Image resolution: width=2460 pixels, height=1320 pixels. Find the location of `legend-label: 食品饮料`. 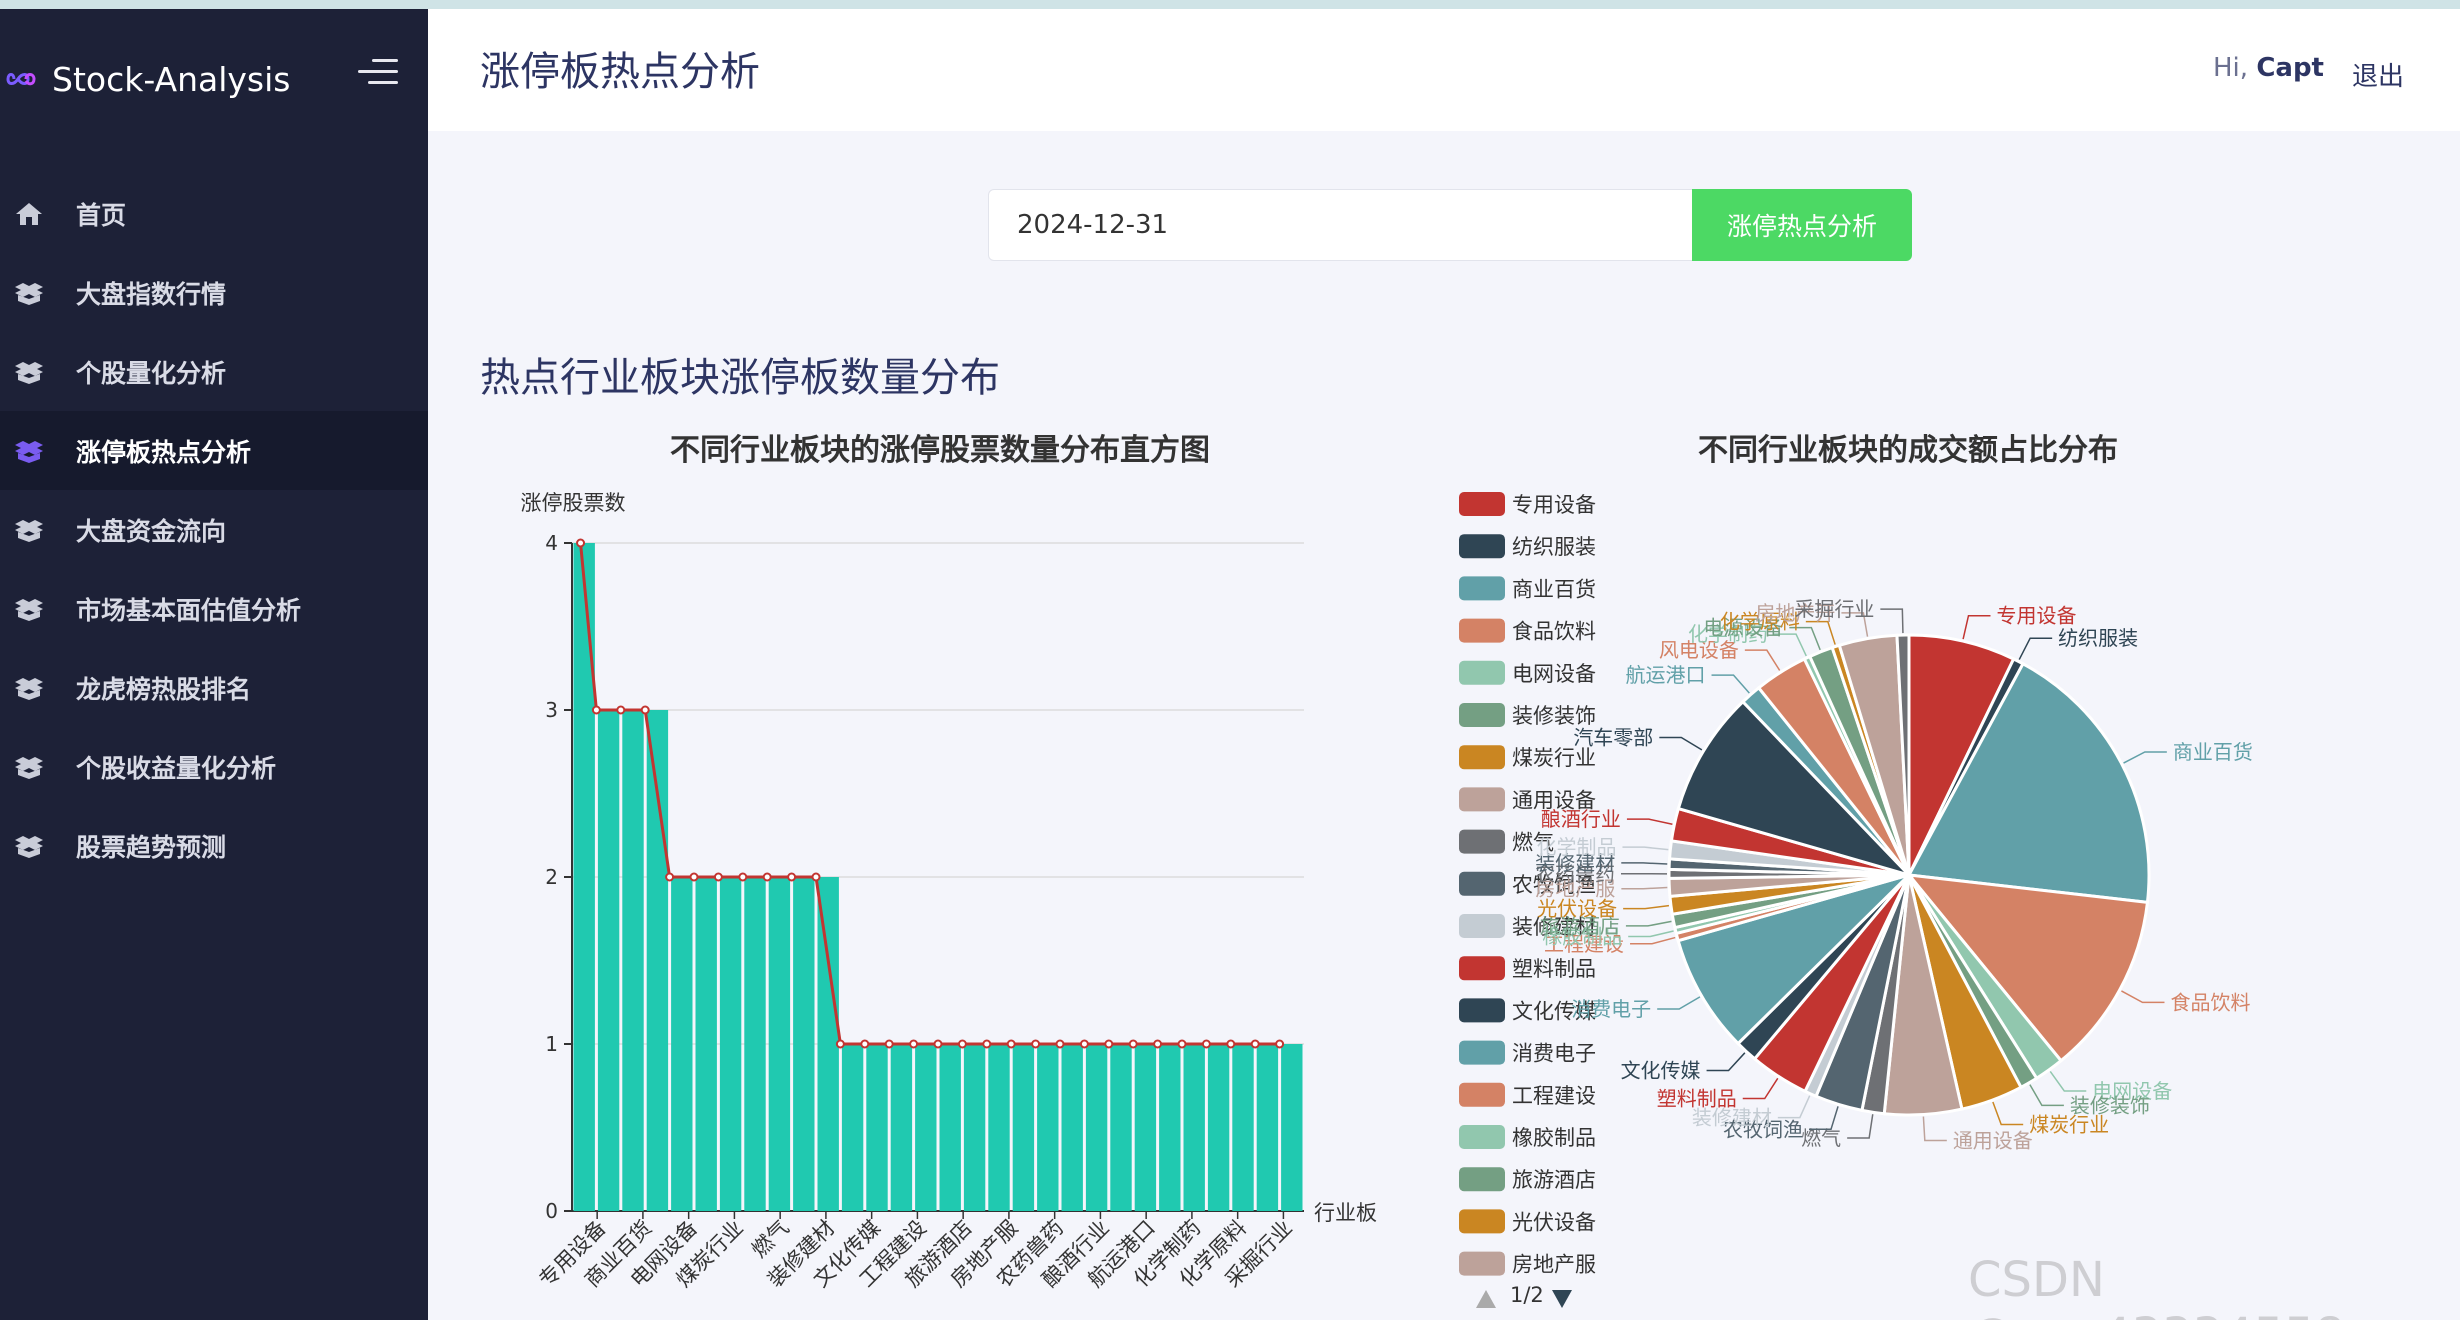

legend-label: 食品饮料 is located at coordinates (1554, 632).